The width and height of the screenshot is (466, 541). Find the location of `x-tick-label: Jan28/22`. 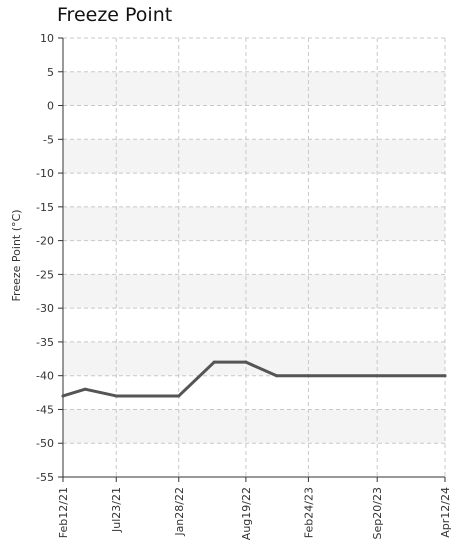

x-tick-label: Jan28/22 is located at coordinates (179, 512).